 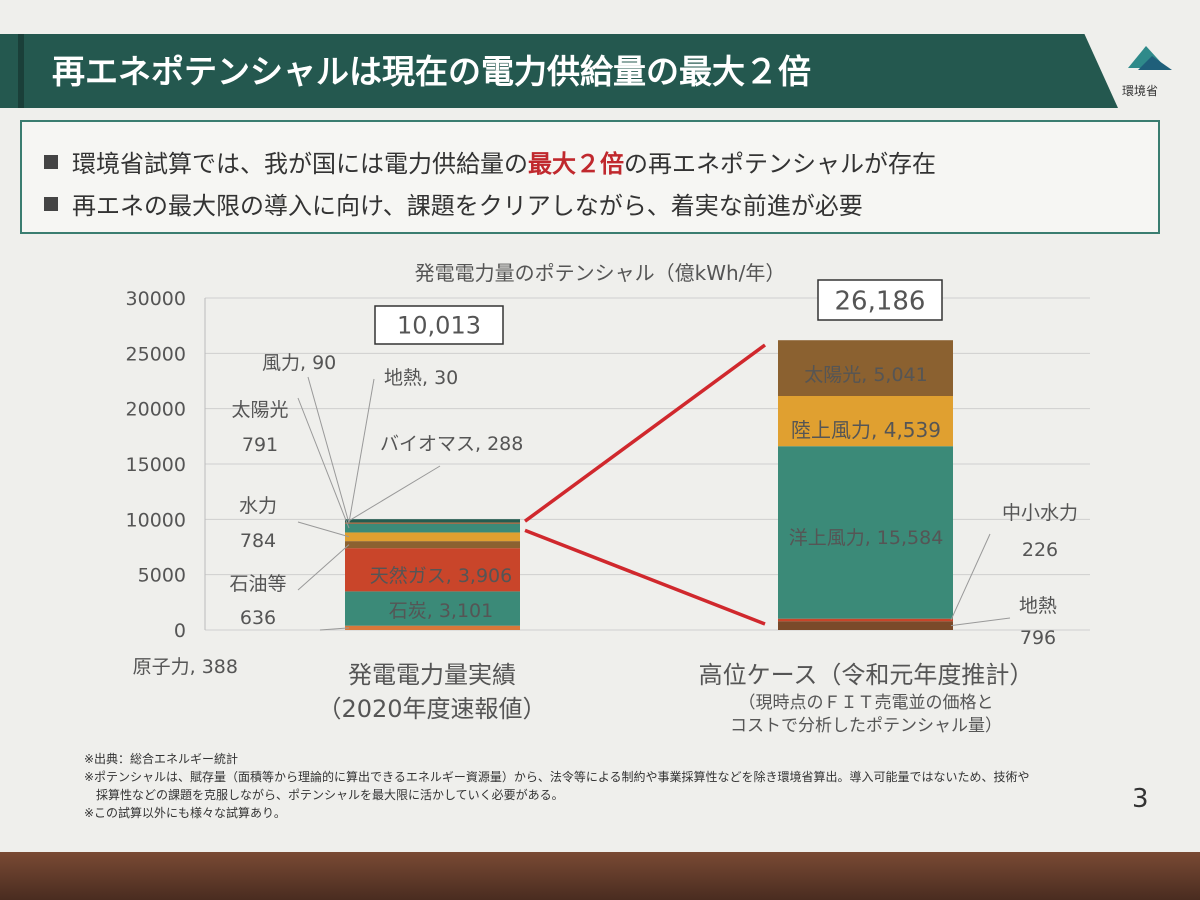 What do you see at coordinates (780, 164) in the screenshot?
I see `bullet-text: の再エネポテンシャルが存在` at bounding box center [780, 164].